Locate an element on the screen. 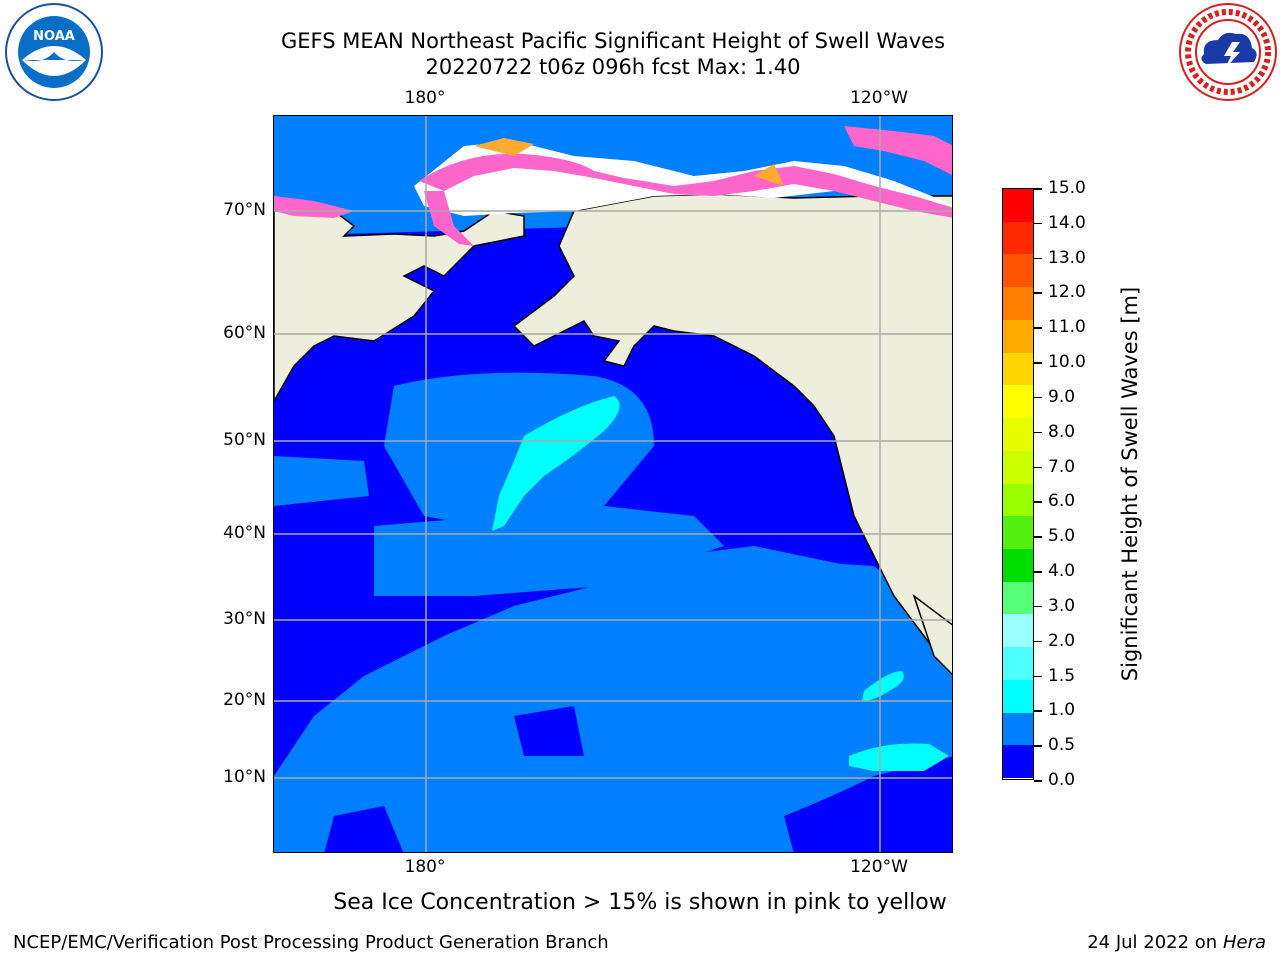 This screenshot has width=1280, height=960. colorbar-tick-label: 2.0 is located at coordinates (1062, 640).